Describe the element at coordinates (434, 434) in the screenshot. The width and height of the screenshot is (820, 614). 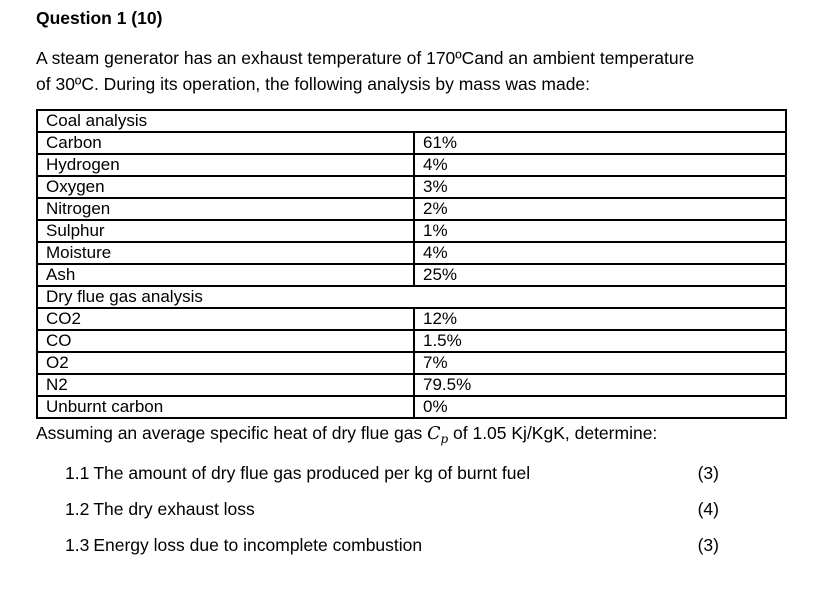
I see `cp-symbol-main: C` at that location.